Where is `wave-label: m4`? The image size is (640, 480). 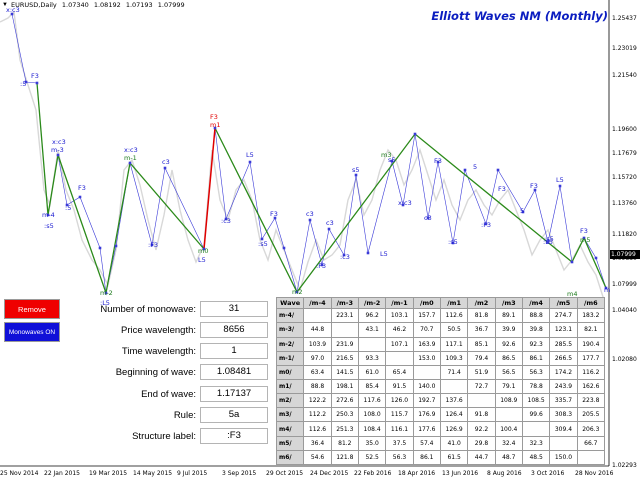 wave-label: m4 is located at coordinates (572, 294).